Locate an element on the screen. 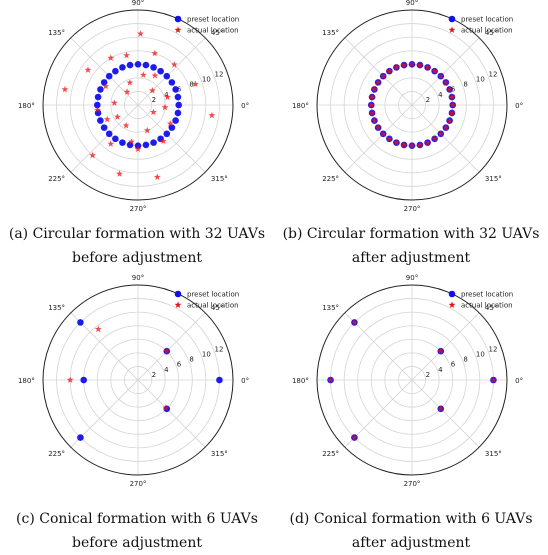 This screenshot has width=548, height=555. angle-tick-label: 315° is located at coordinates (493, 454).